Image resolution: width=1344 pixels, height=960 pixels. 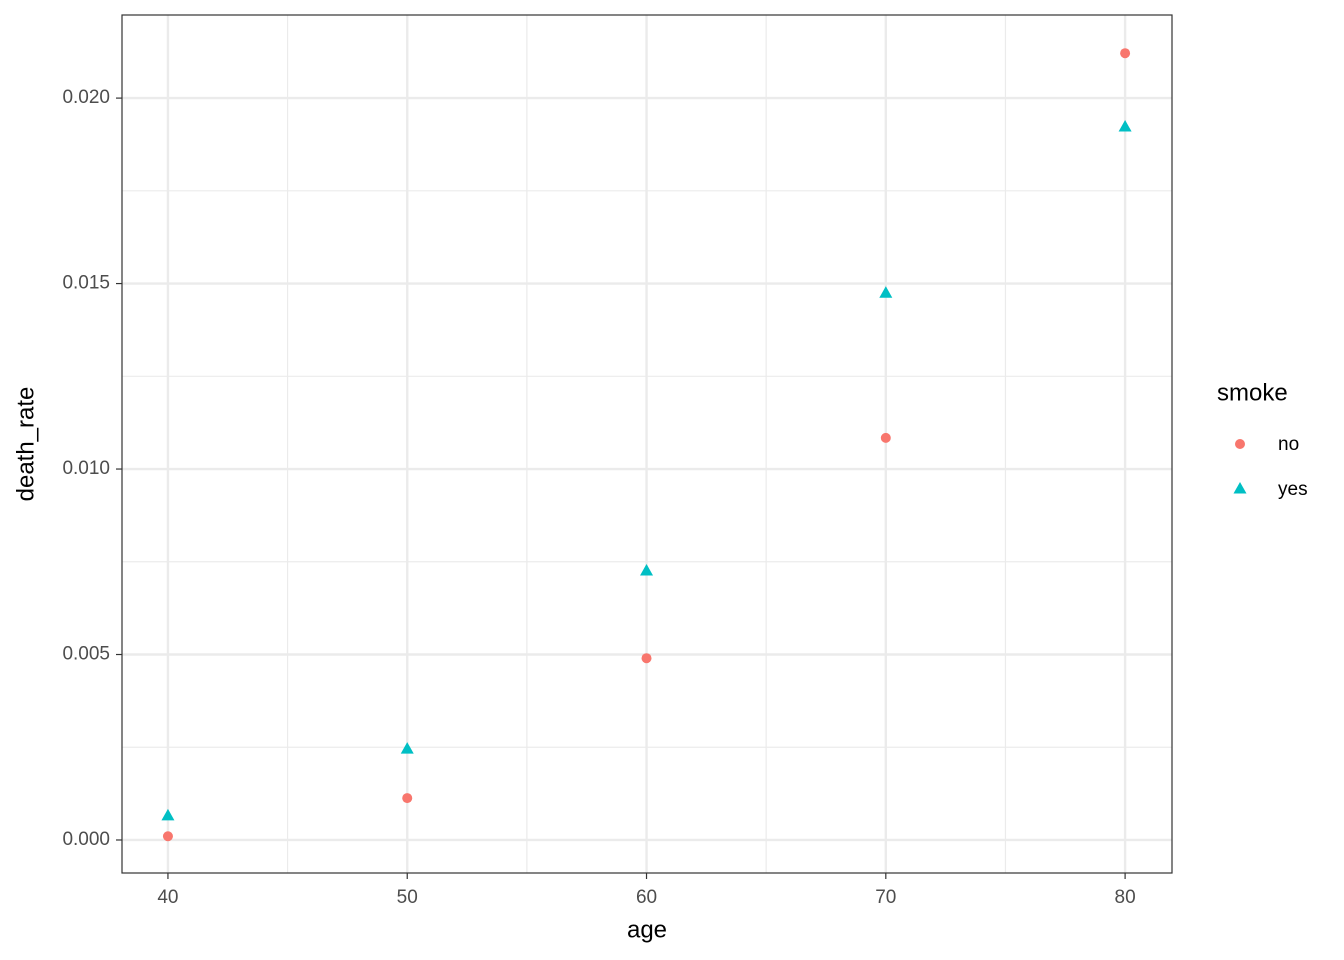 I want to click on x-tick-label: 40, so click(x=167, y=897).